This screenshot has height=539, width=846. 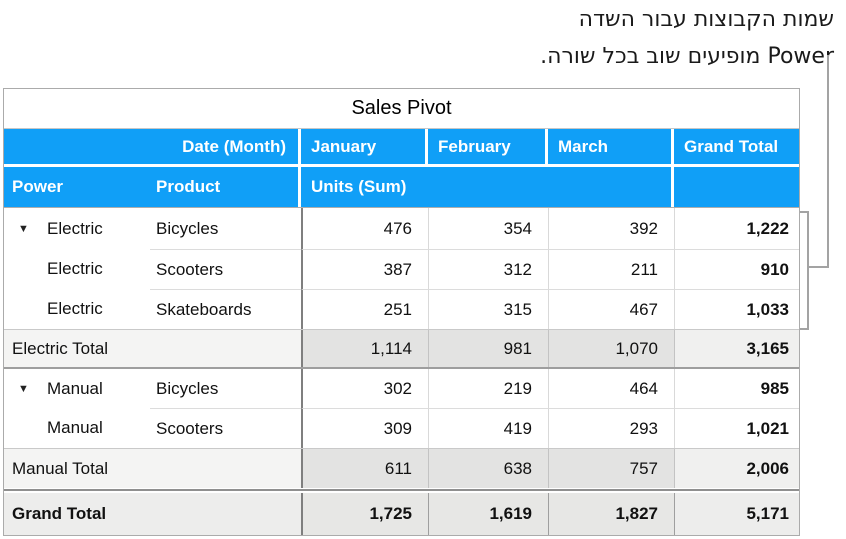 I want to click on empty-header-cell, so click(x=736, y=187).